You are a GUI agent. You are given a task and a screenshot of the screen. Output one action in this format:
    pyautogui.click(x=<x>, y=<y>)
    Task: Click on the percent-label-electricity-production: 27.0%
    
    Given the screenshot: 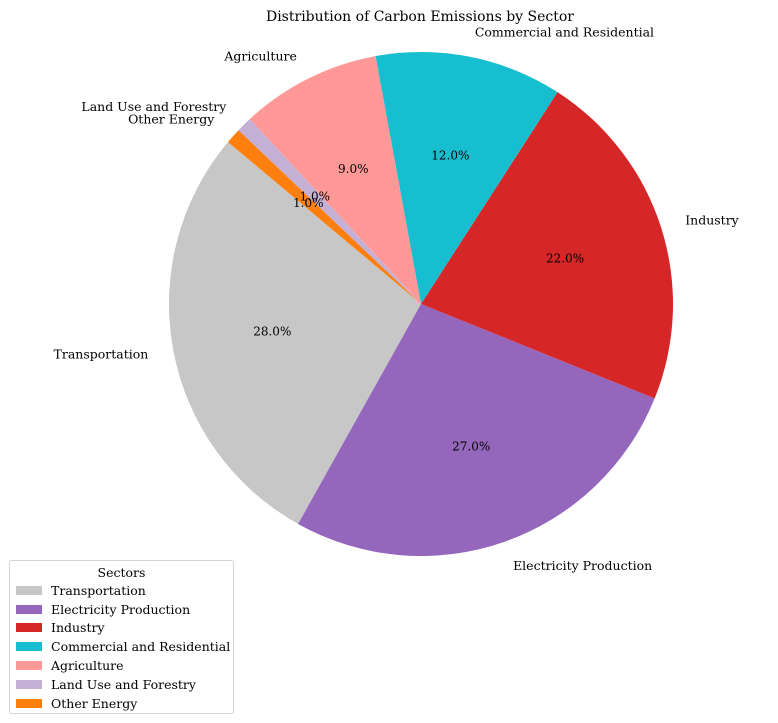 What is the action you would take?
    pyautogui.click(x=471, y=447)
    